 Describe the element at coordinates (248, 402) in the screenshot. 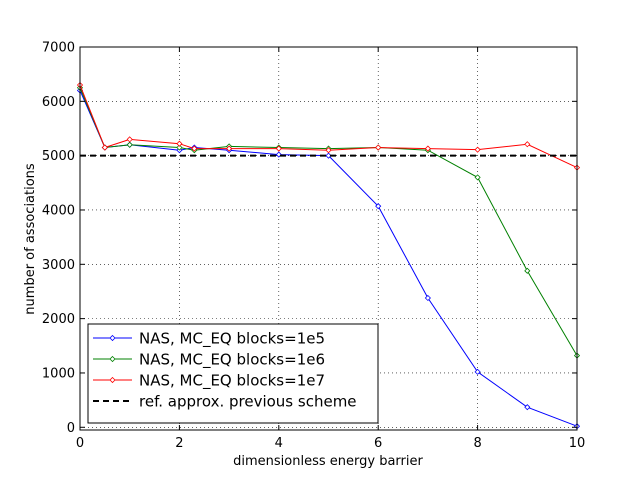

I see `legend-entry-label: ref. approx. previous scheme` at that location.